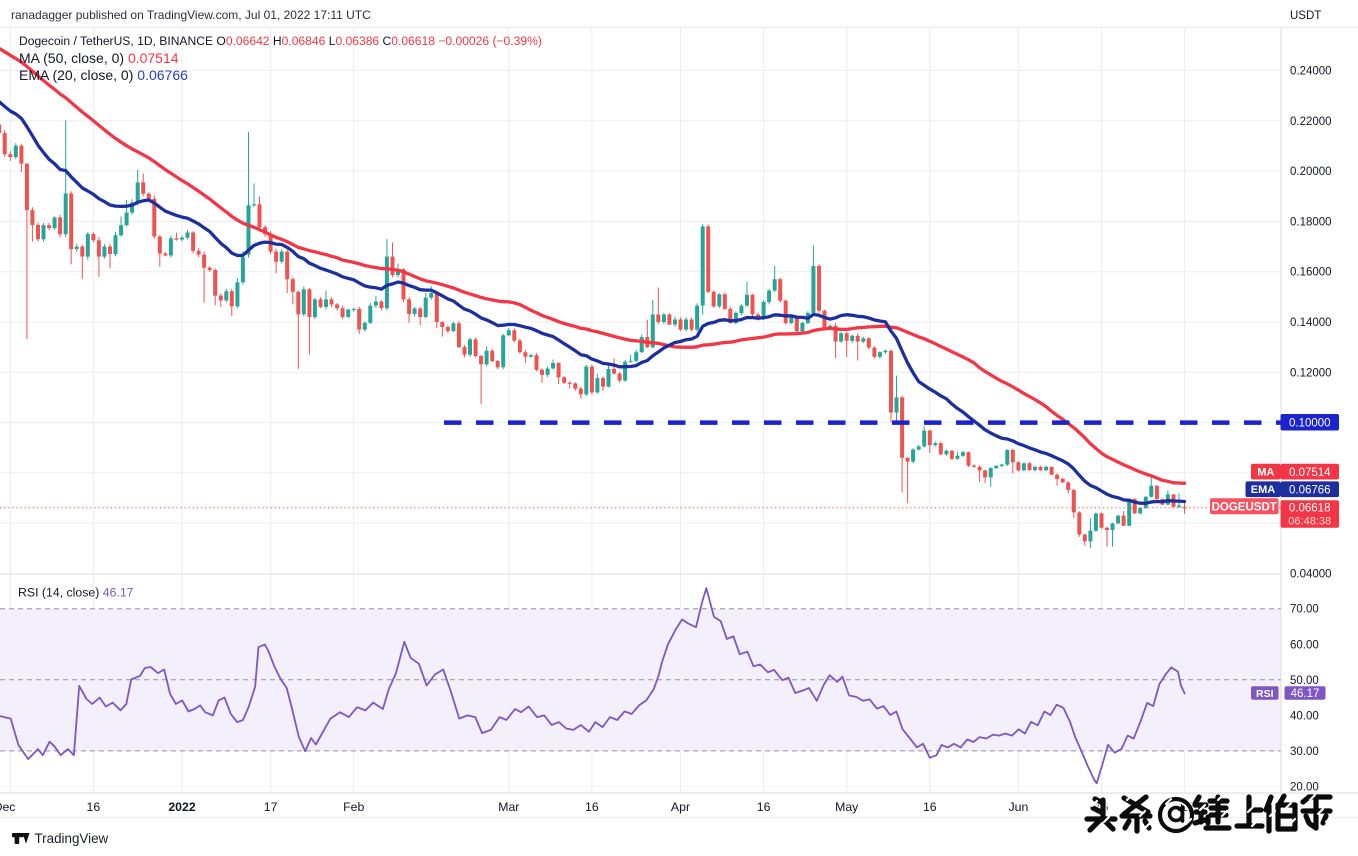 The image size is (1358, 856). I want to click on svg-text: May, so click(847, 807).